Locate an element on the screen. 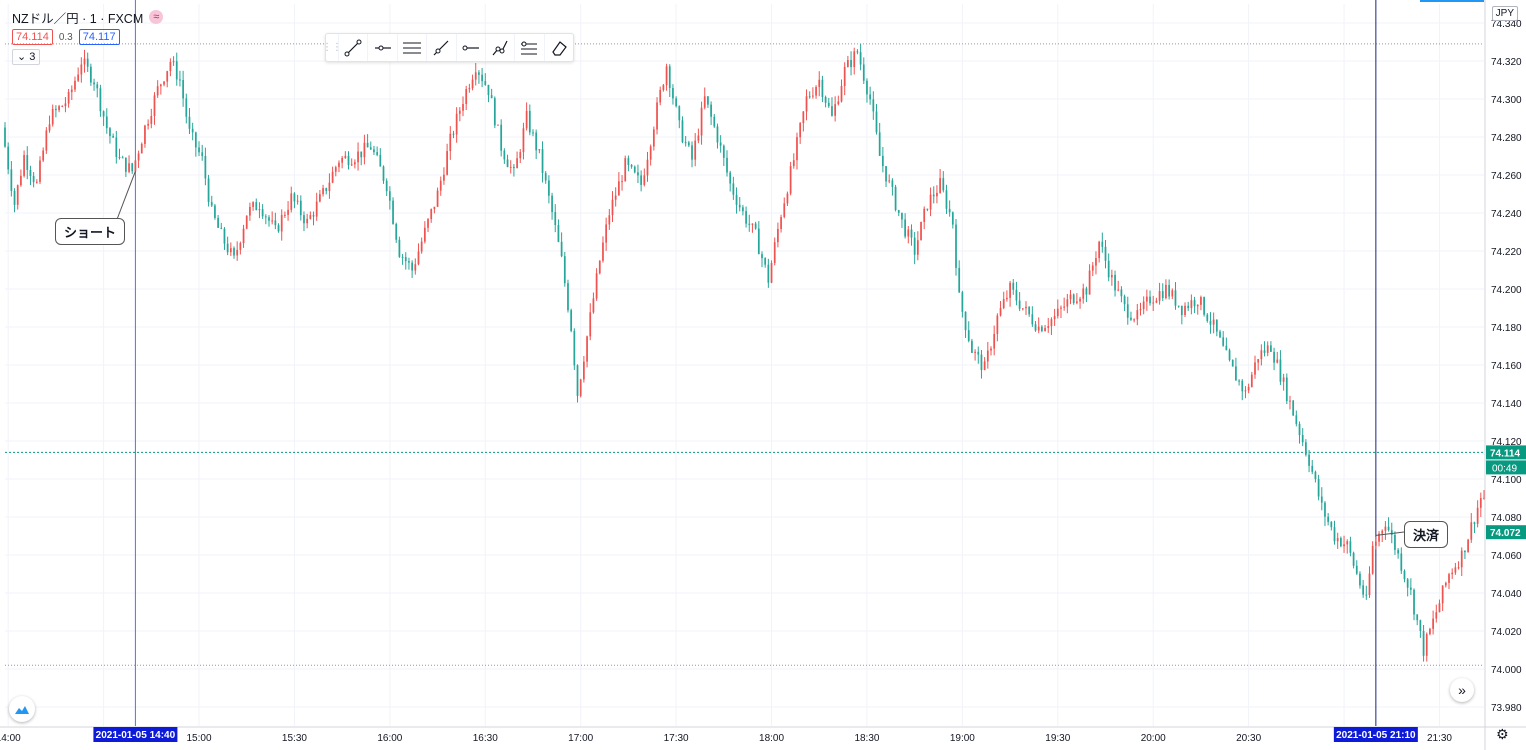  time-tick-label: 21:30 is located at coordinates (1439, 738).